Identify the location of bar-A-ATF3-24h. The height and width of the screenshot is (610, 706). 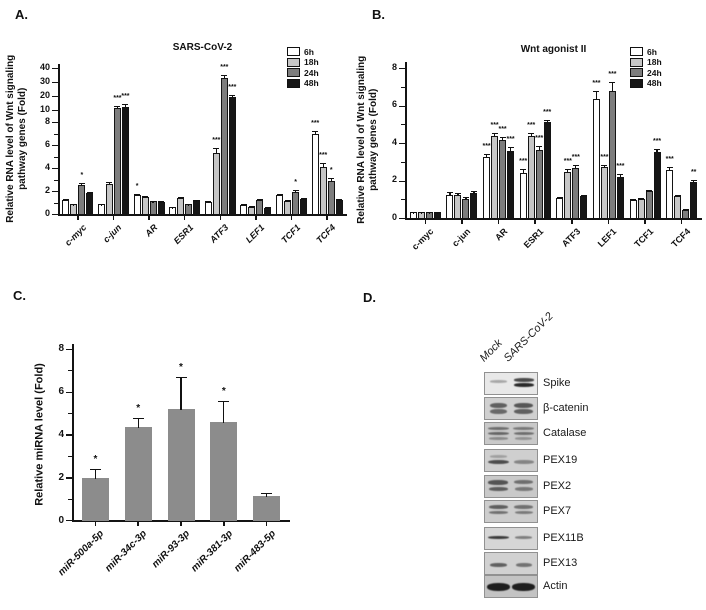
(224, 146).